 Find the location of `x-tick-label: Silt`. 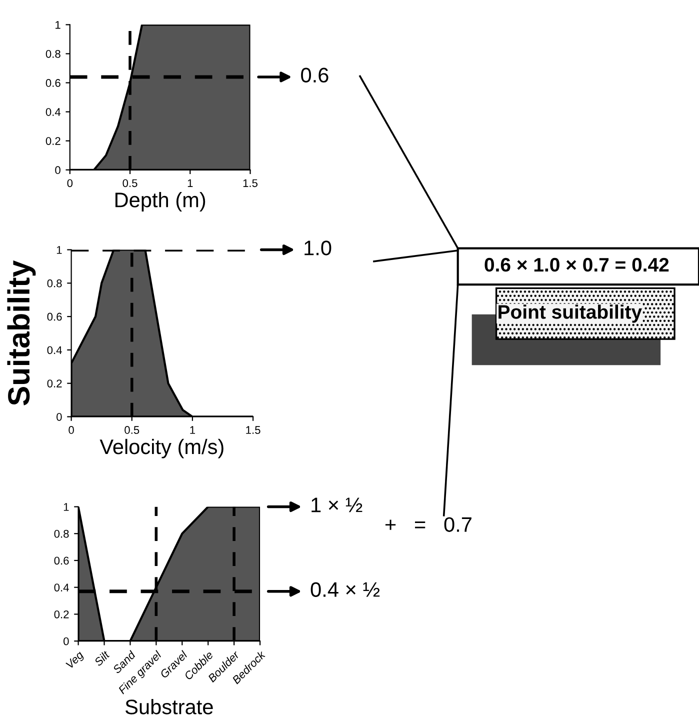

x-tick-label: Silt is located at coordinates (102, 658).